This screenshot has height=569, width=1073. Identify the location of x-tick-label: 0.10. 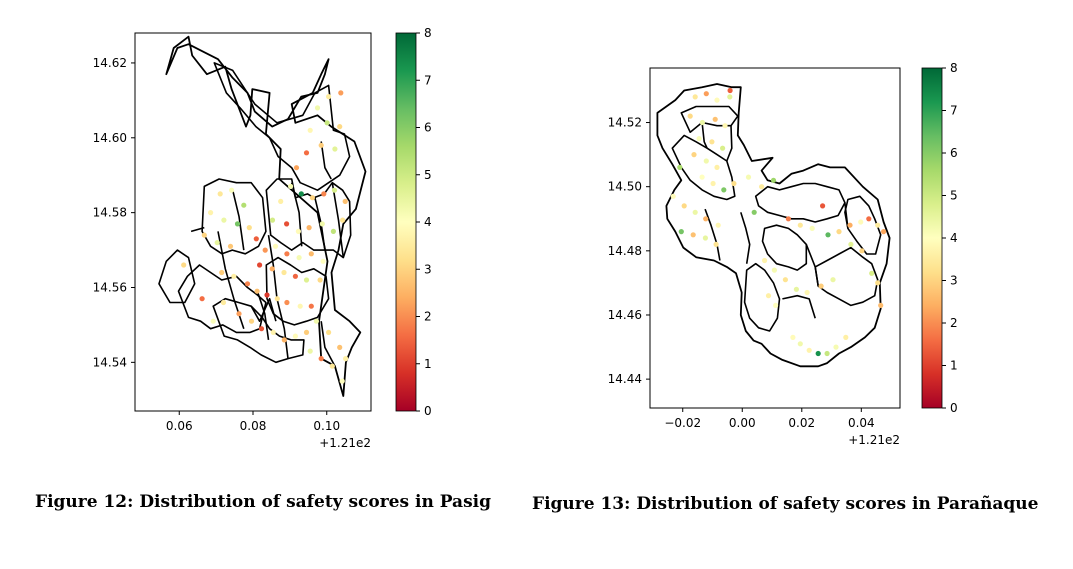
(326, 426).